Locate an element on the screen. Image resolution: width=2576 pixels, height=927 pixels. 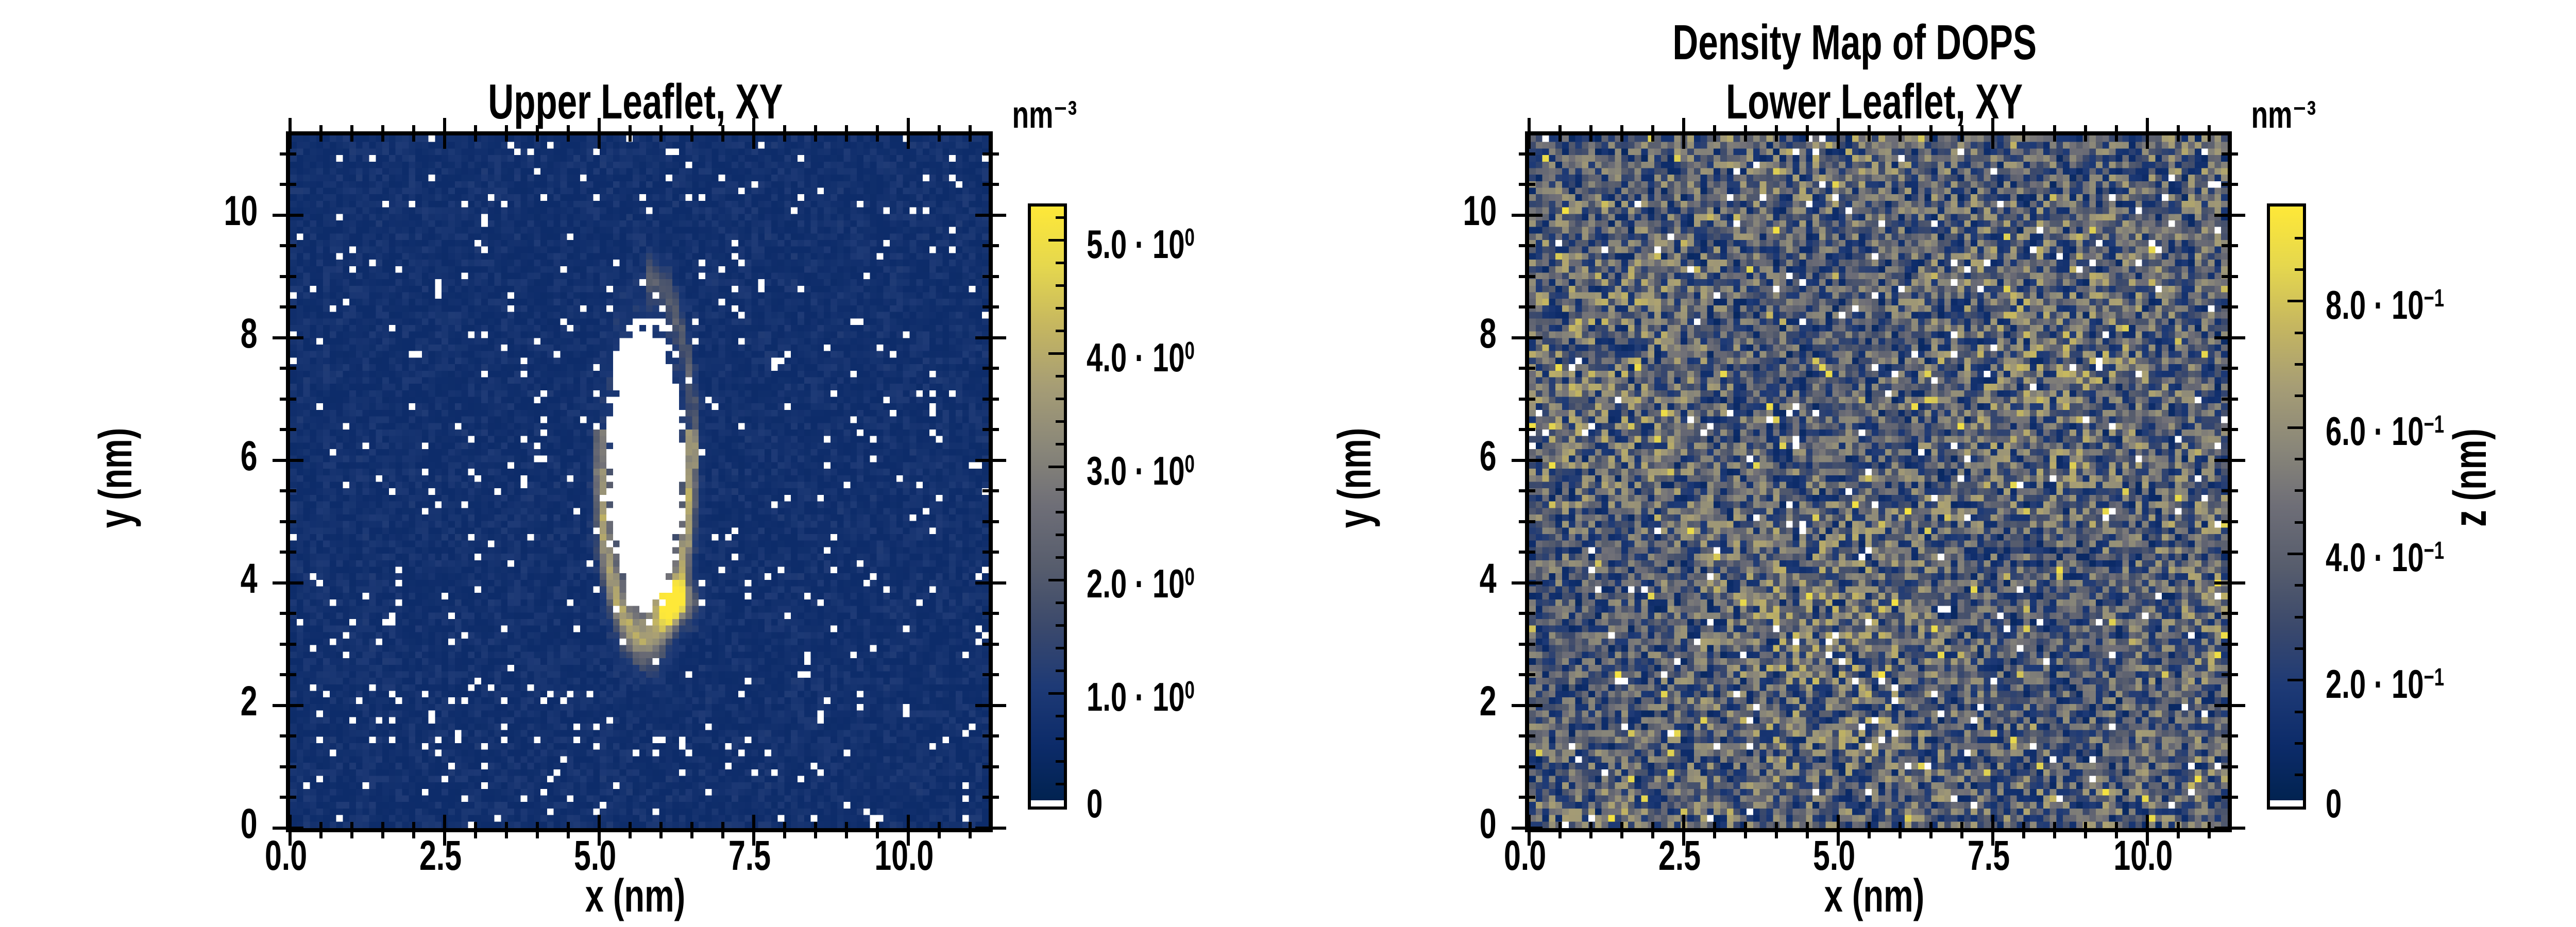
x-tick-label: 0 is located at coordinates (2569, 856).